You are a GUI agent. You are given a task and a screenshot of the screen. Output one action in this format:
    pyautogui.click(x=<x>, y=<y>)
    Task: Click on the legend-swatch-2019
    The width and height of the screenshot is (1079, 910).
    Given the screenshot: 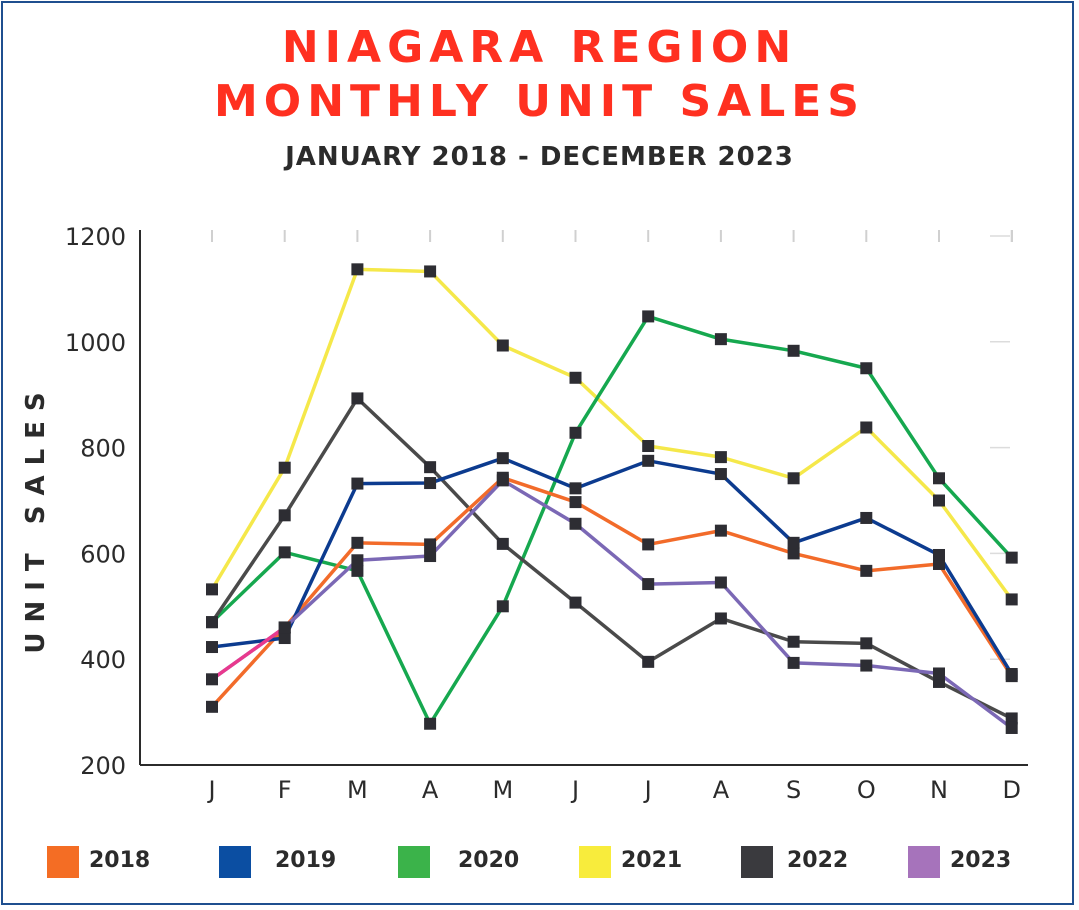 What is the action you would take?
    pyautogui.click(x=235, y=862)
    